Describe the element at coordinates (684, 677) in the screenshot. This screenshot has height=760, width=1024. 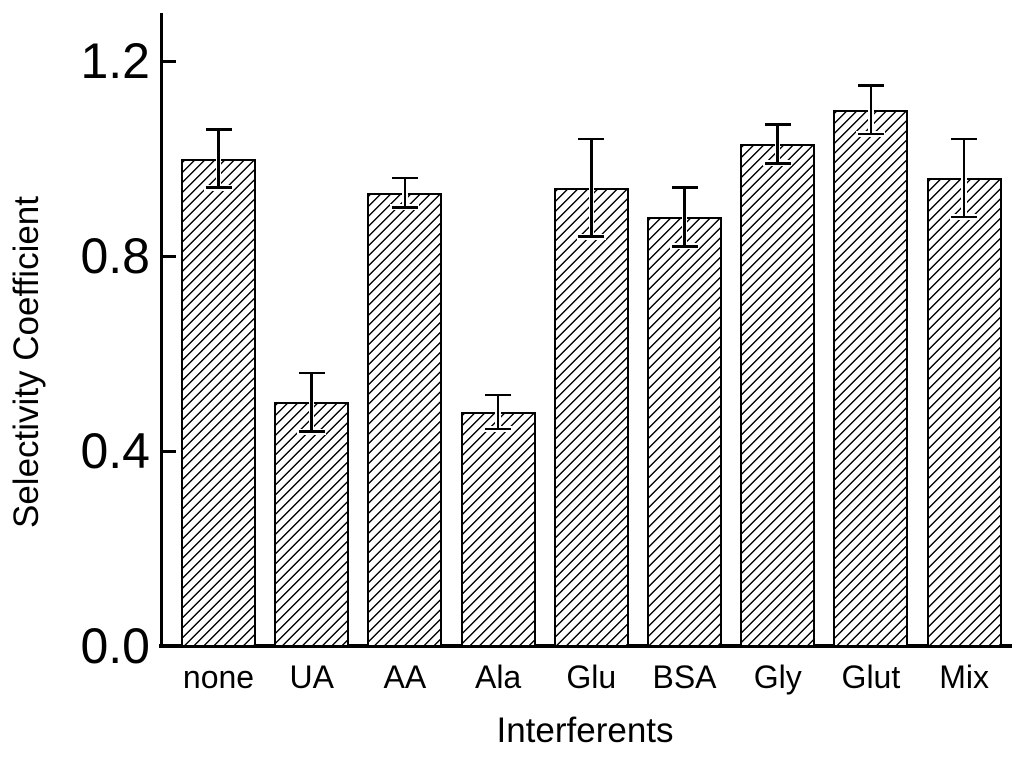
I see `x-tick-label: BSA` at that location.